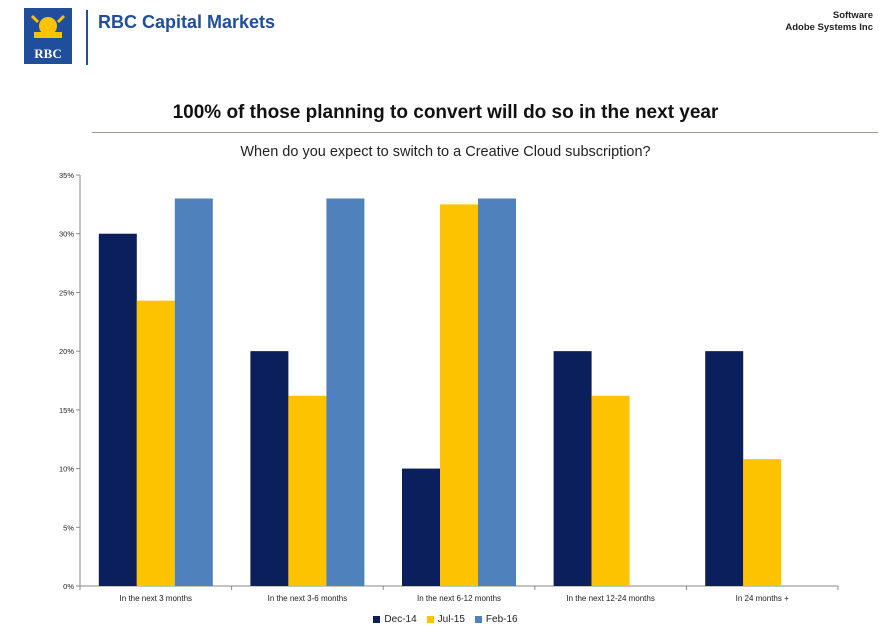 The height and width of the screenshot is (635, 891). I want to click on legend-item: Jul-15, so click(445, 619).